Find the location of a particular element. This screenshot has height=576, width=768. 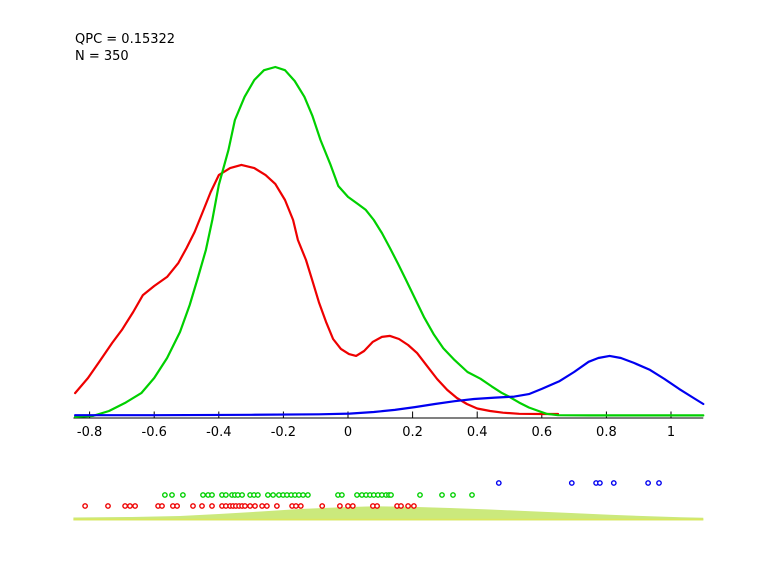

sum-density-fill is located at coordinates (388, 513).